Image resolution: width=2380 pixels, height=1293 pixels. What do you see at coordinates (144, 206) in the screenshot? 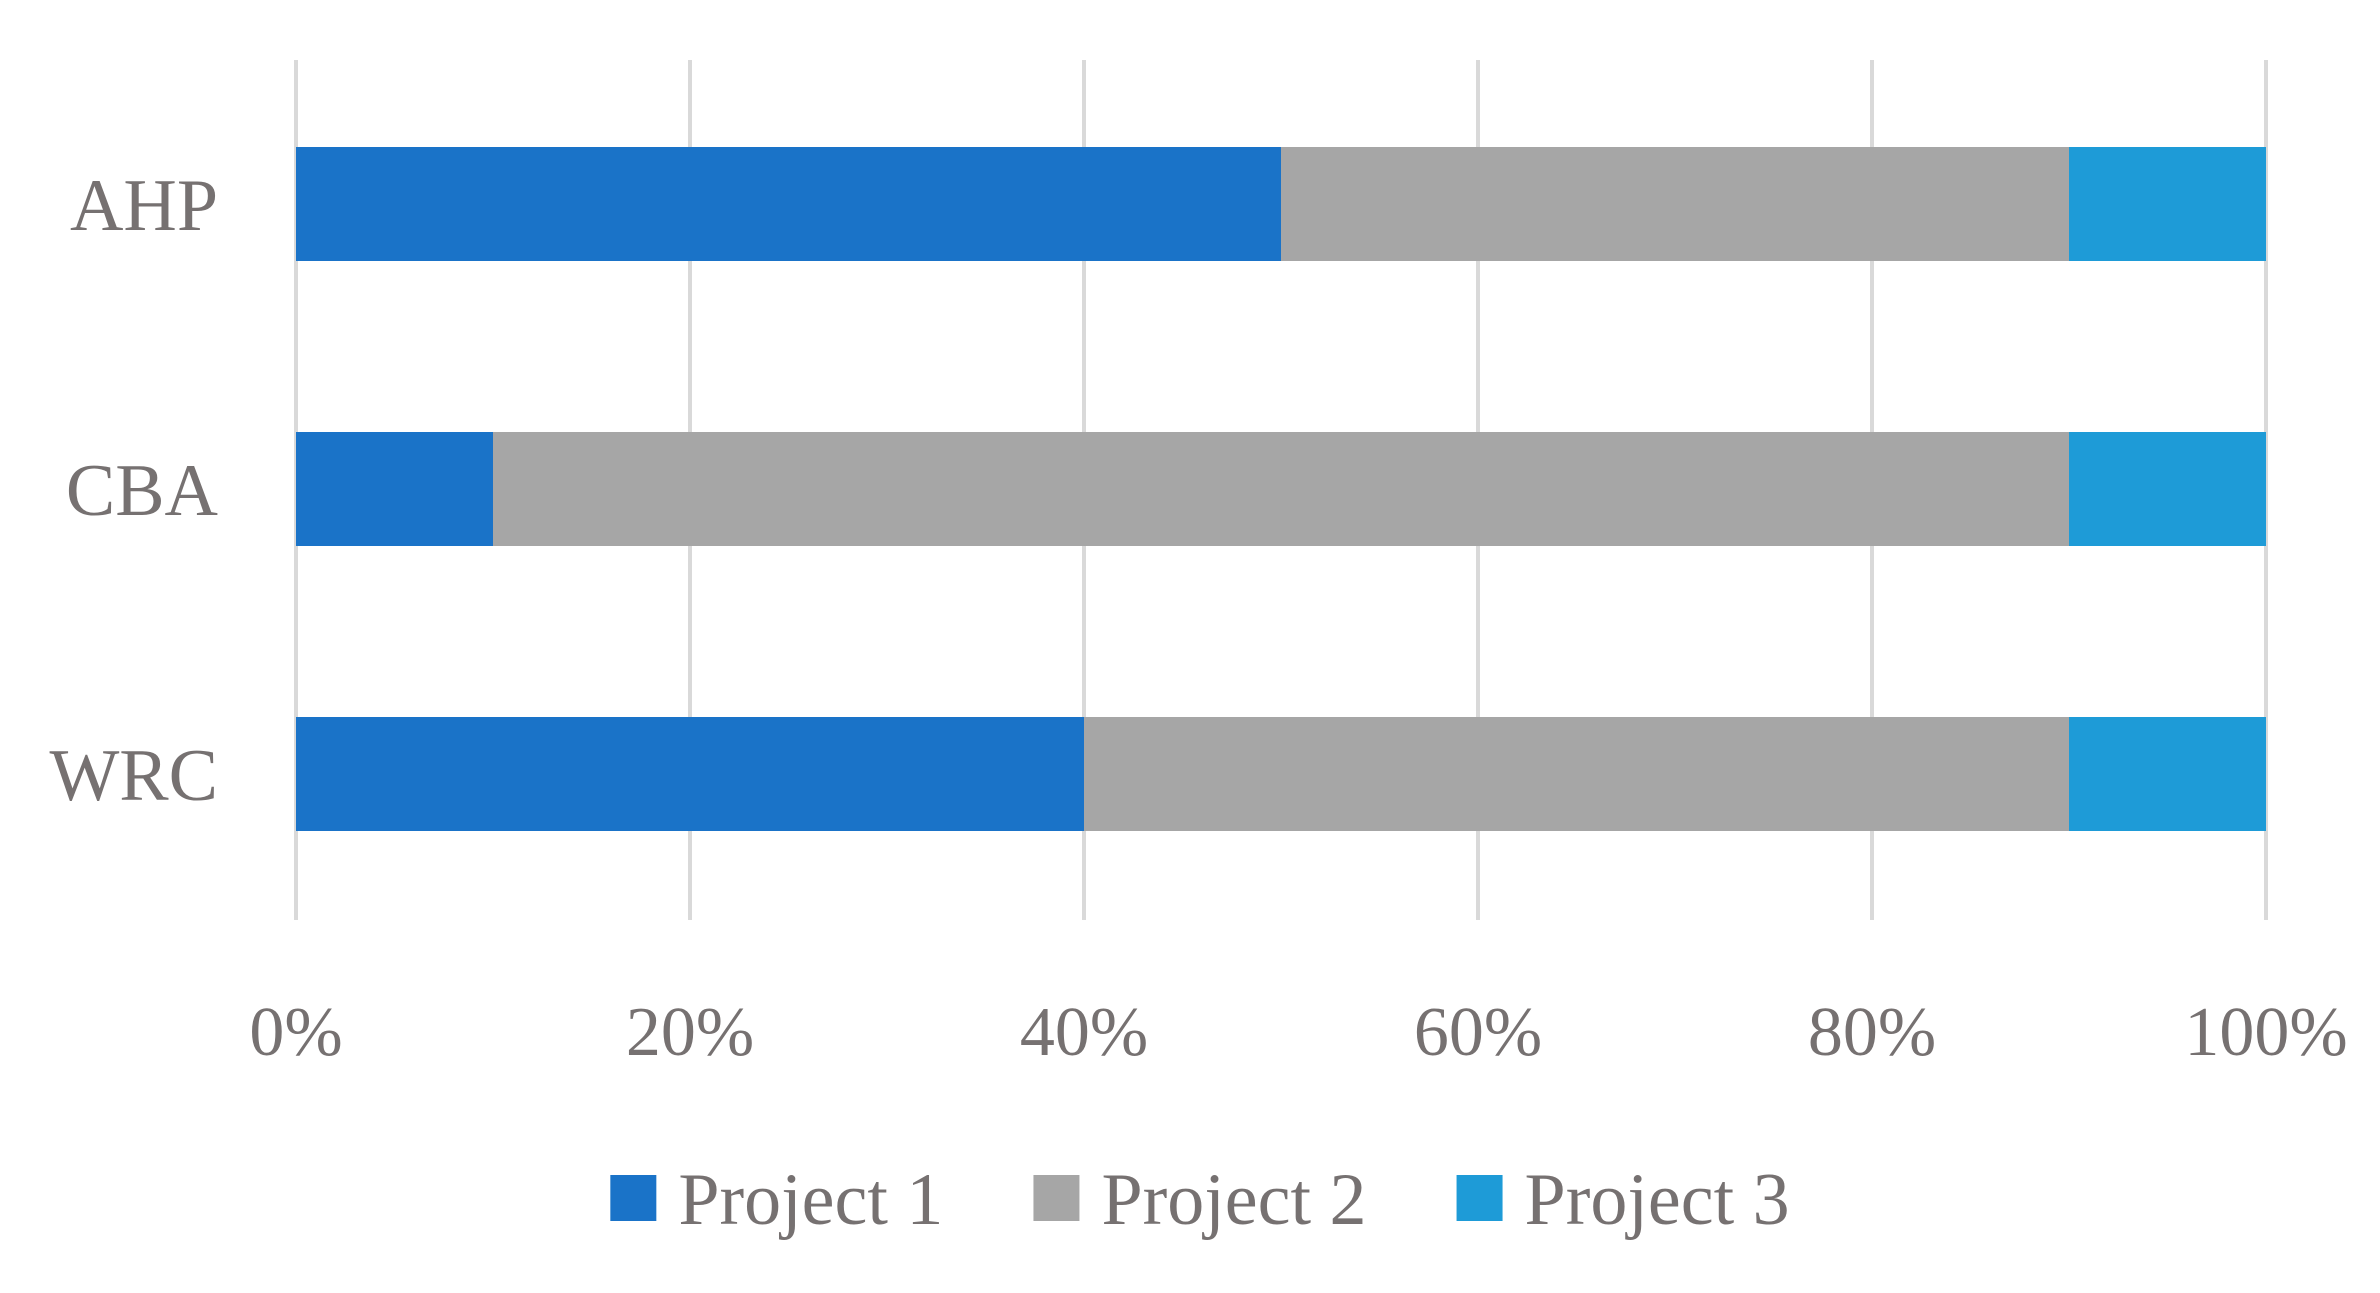
I see `category-label: AHP` at bounding box center [144, 206].